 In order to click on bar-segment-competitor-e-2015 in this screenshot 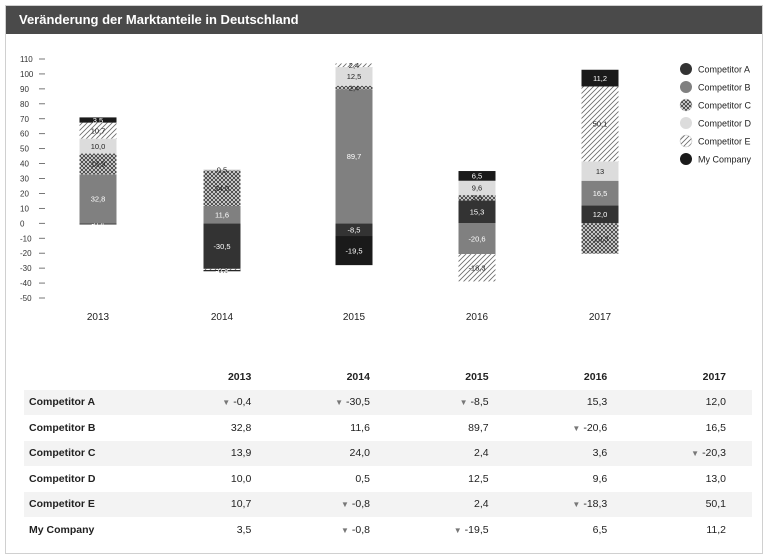, I will do `click(354, 65)`.